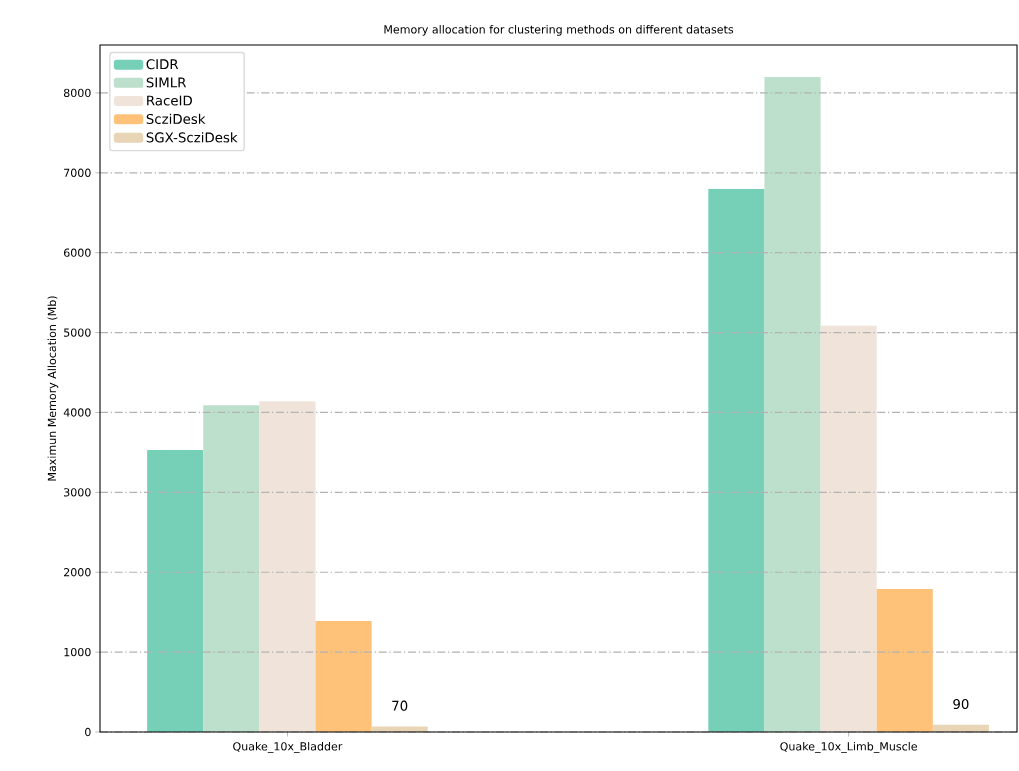 This screenshot has height=771, width=1019. Describe the element at coordinates (77, 93) in the screenshot. I see `y-tick-label: 8000` at that location.